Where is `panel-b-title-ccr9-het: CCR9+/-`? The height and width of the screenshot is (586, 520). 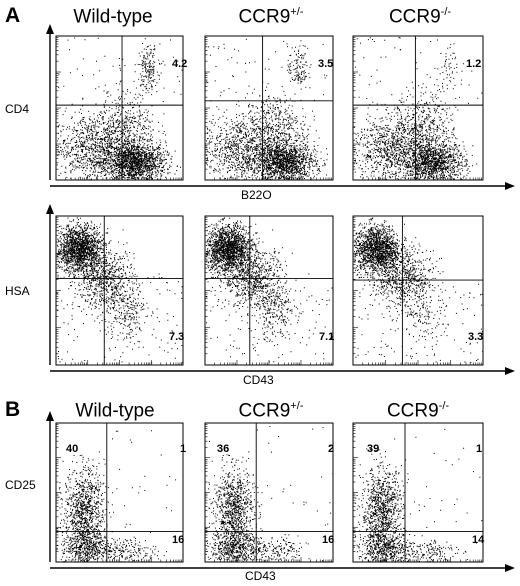
panel-b-title-ccr9-het: CCR9+/- is located at coordinates (271, 411).